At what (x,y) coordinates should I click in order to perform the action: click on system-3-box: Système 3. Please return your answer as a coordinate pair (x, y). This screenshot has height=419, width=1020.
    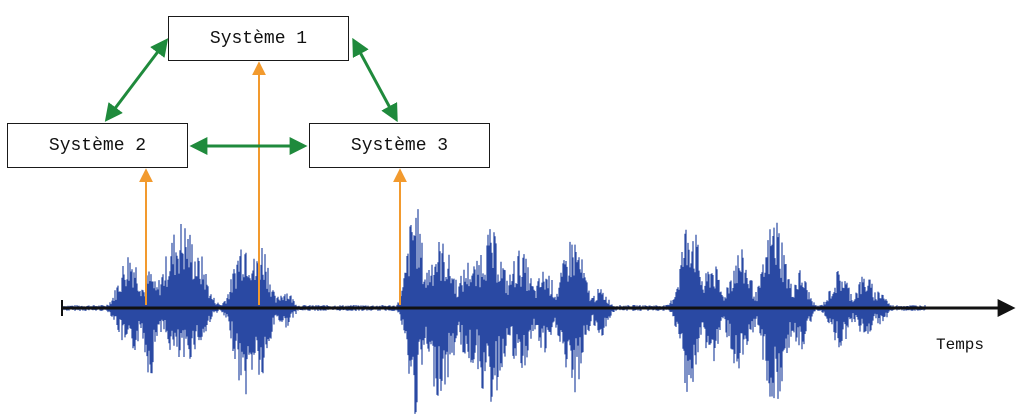
    Looking at the image, I should click on (399, 145).